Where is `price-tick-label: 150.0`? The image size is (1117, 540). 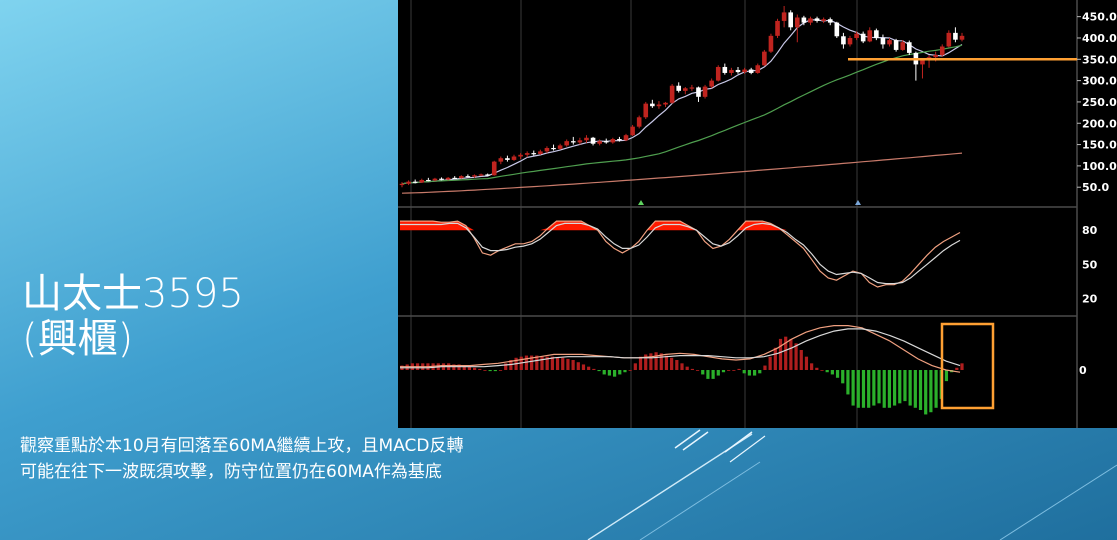
price-tick-label: 150.0 is located at coordinates (1099, 145).